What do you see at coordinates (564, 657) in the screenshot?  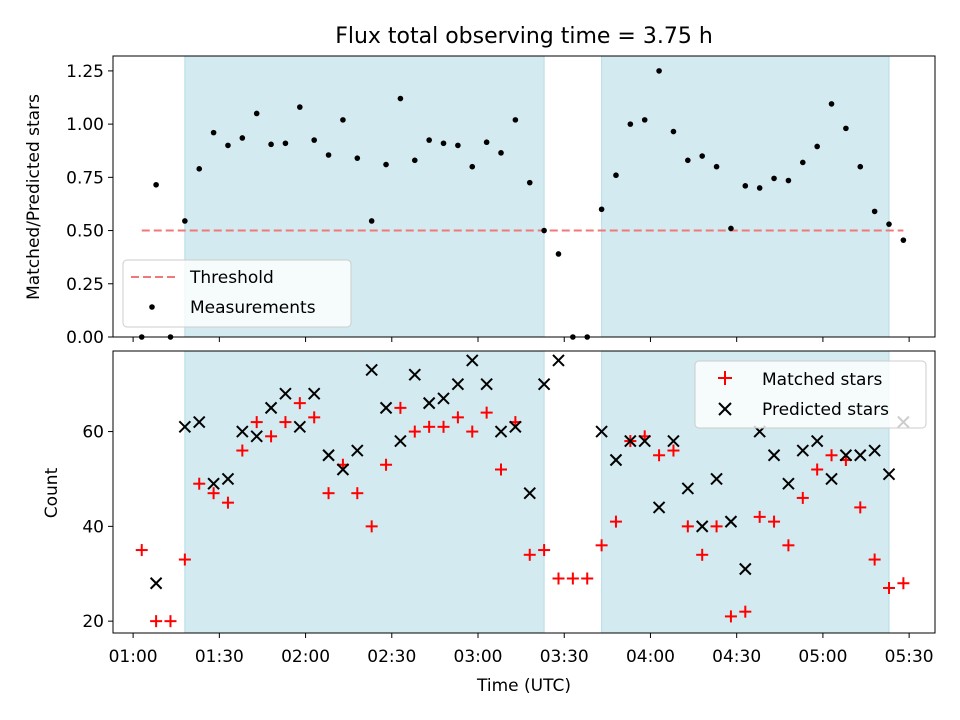 I see `bottom-x-tick-label: 03:30` at bounding box center [564, 657].